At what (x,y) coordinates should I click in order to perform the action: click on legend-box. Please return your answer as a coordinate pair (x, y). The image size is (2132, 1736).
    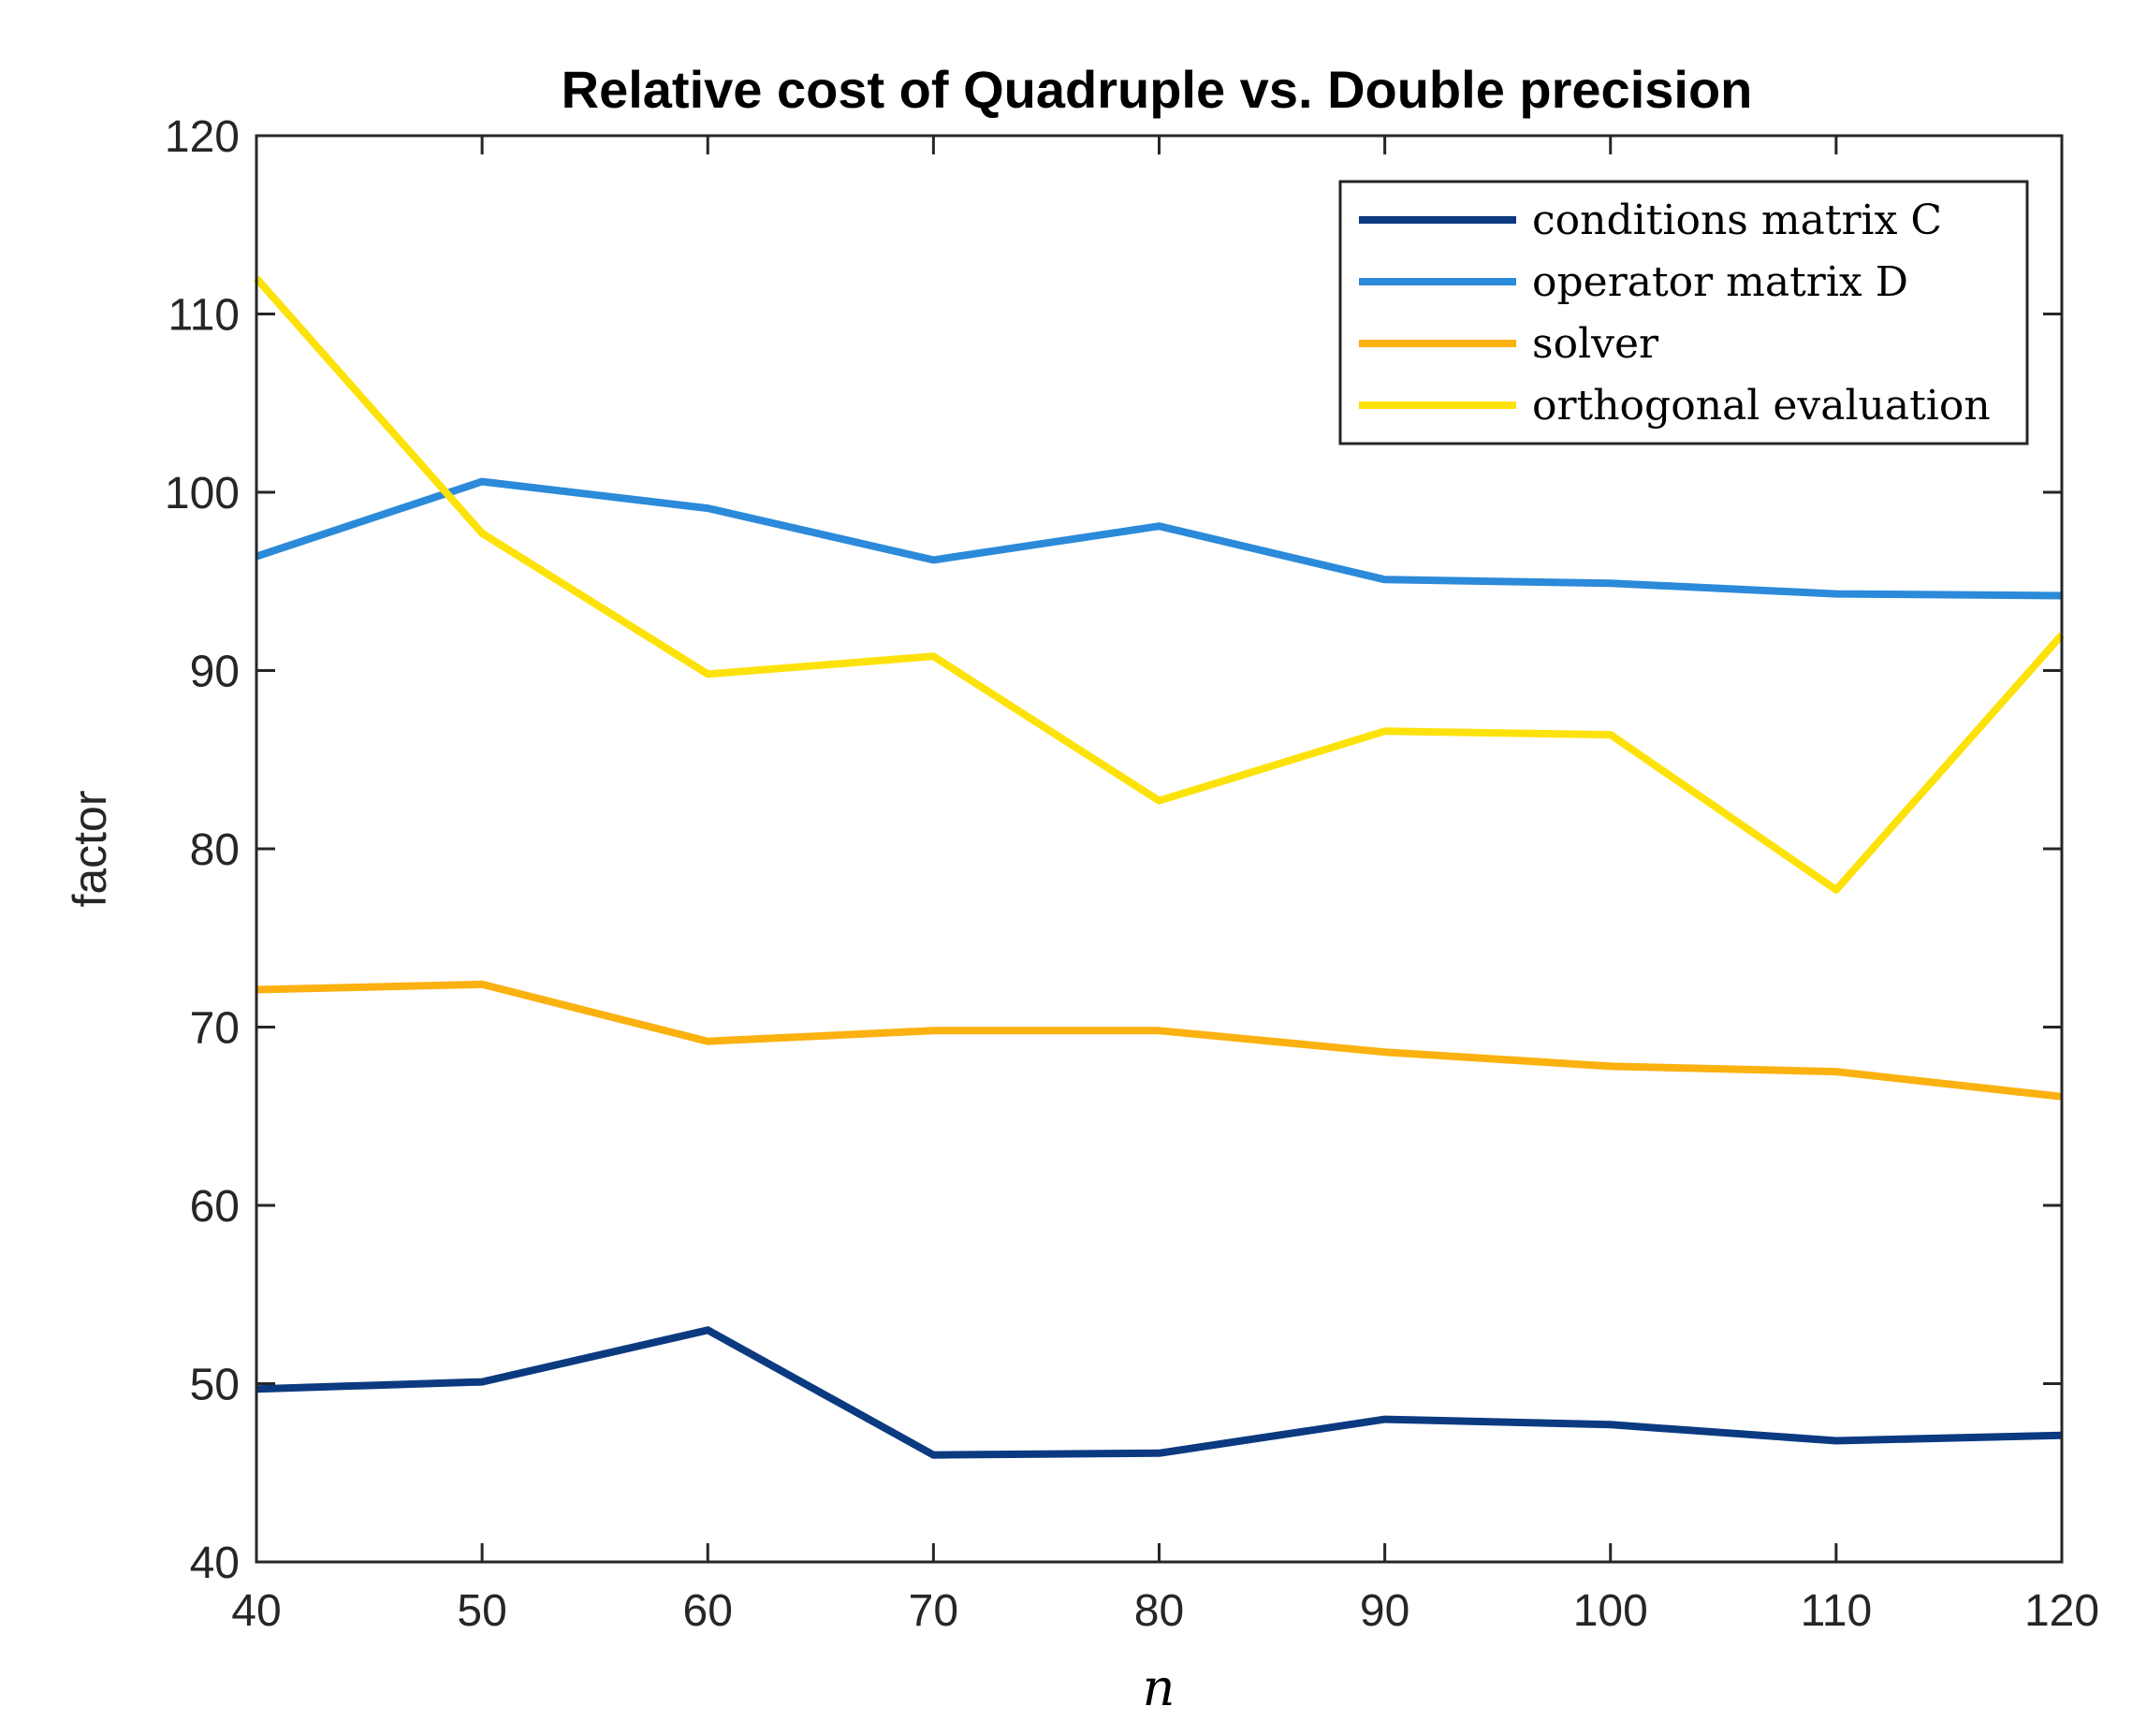
    Looking at the image, I should click on (1683, 312).